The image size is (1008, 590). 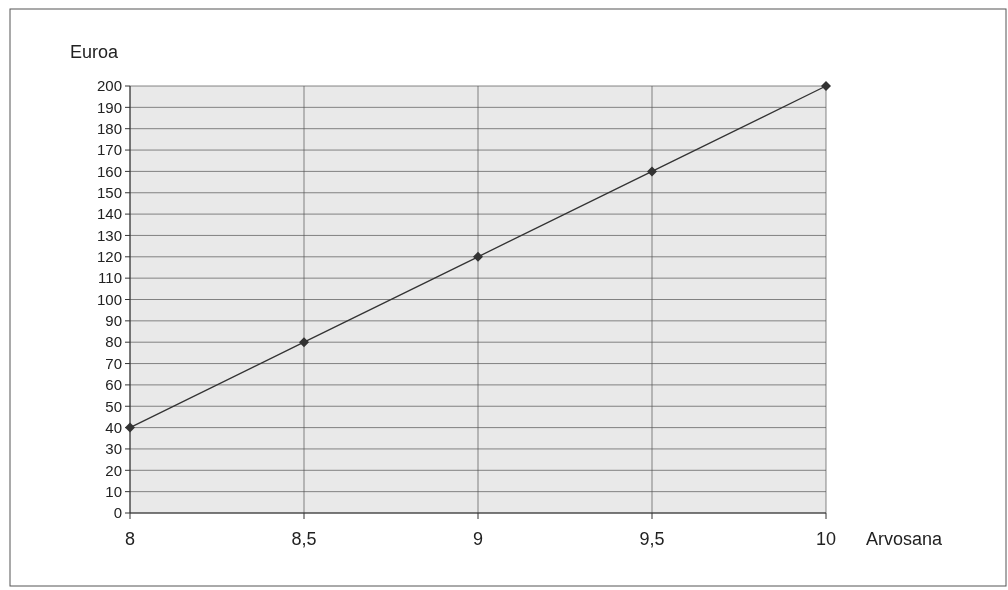 What do you see at coordinates (113, 406) in the screenshot?
I see `y-tick-label: 50` at bounding box center [113, 406].